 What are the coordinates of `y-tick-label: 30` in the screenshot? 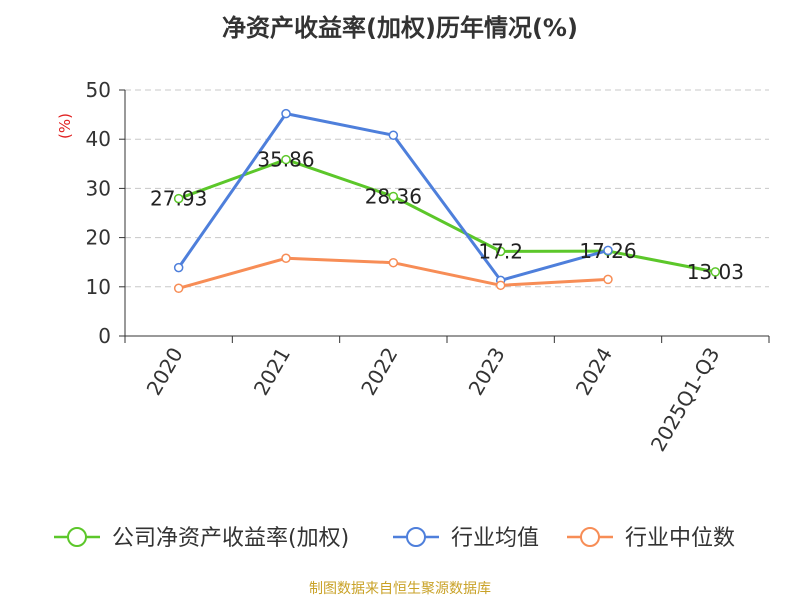 It's located at (98, 188).